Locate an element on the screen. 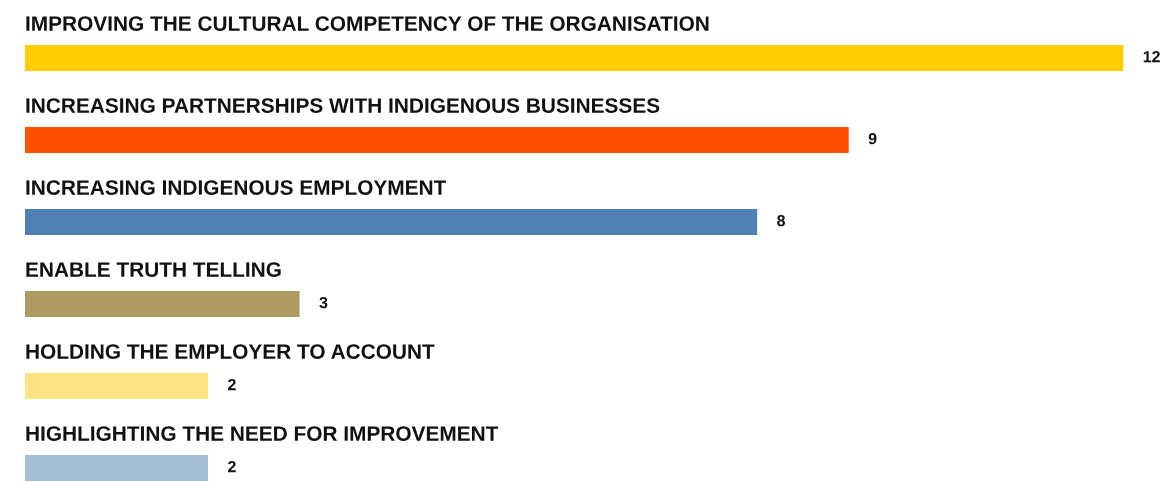 The image size is (1176, 482). y-tick-label: INCREASING PARTNERSHIPS WITH INDIGENOUS BUSINESSES is located at coordinates (343, 105).